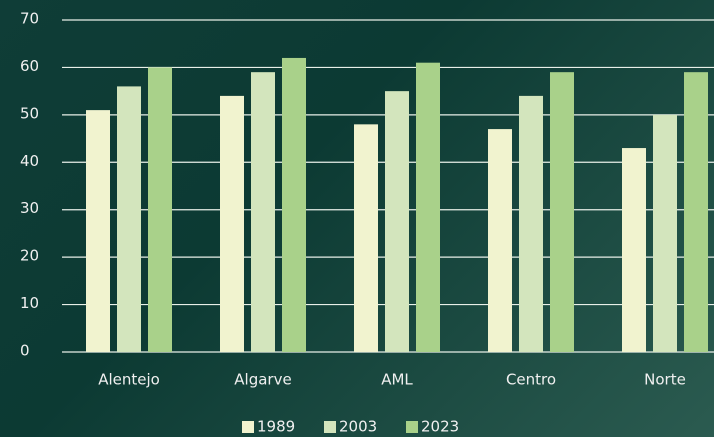 This screenshot has width=714, height=437. What do you see at coordinates (531, 380) in the screenshot?
I see `x-tick-label: Centro` at bounding box center [531, 380].